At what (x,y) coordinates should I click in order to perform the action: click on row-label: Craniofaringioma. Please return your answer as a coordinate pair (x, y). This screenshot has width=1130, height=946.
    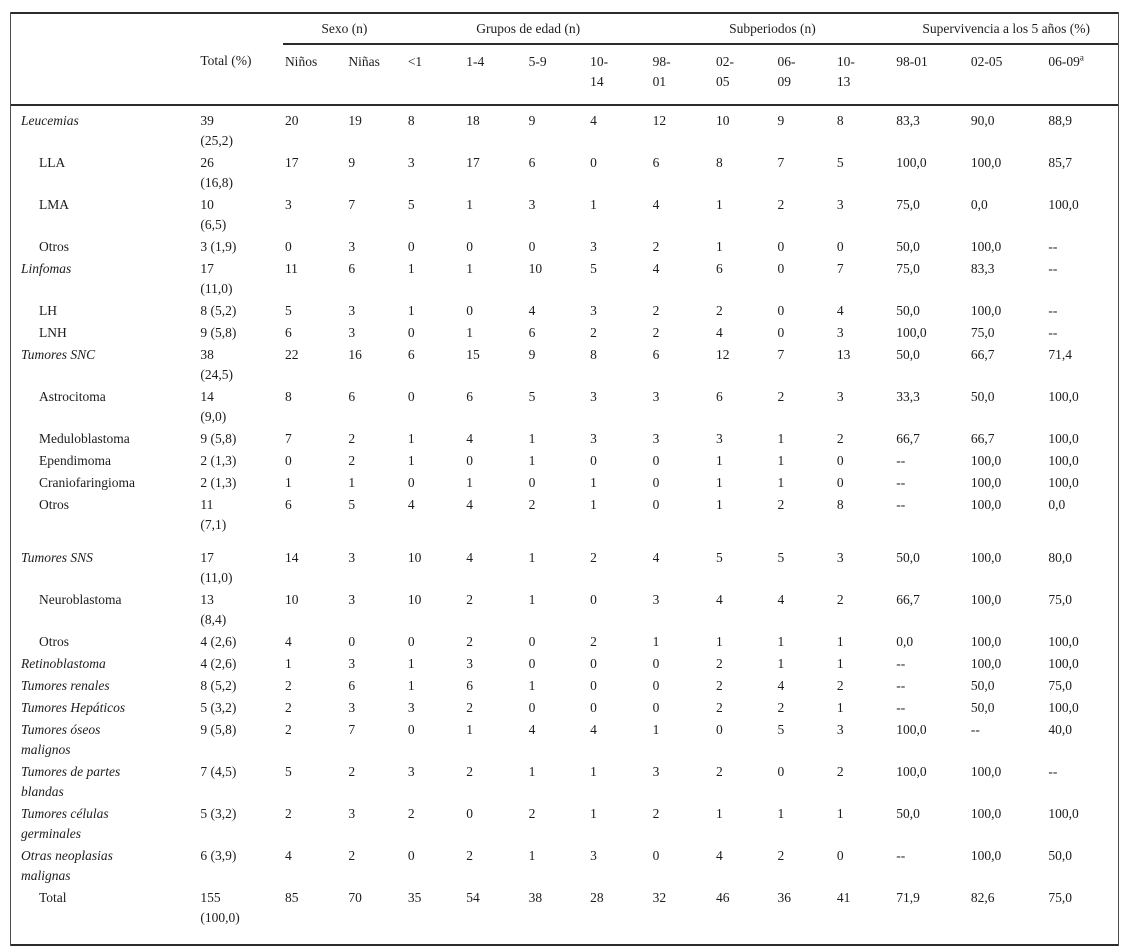
    Looking at the image, I should click on (87, 482).